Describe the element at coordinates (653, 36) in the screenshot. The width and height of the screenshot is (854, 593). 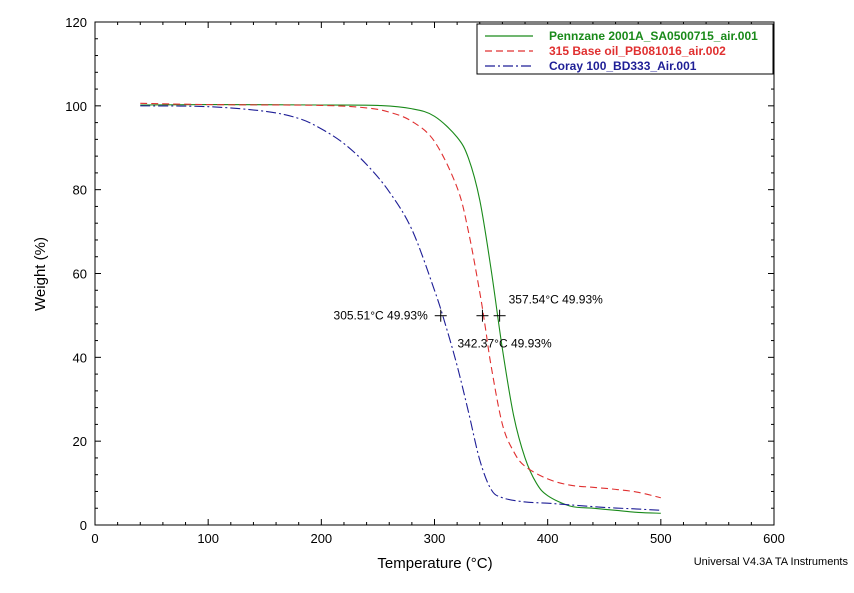
I see `legend-label-1: Pennzane 2001A_SA0500715_air.001` at that location.